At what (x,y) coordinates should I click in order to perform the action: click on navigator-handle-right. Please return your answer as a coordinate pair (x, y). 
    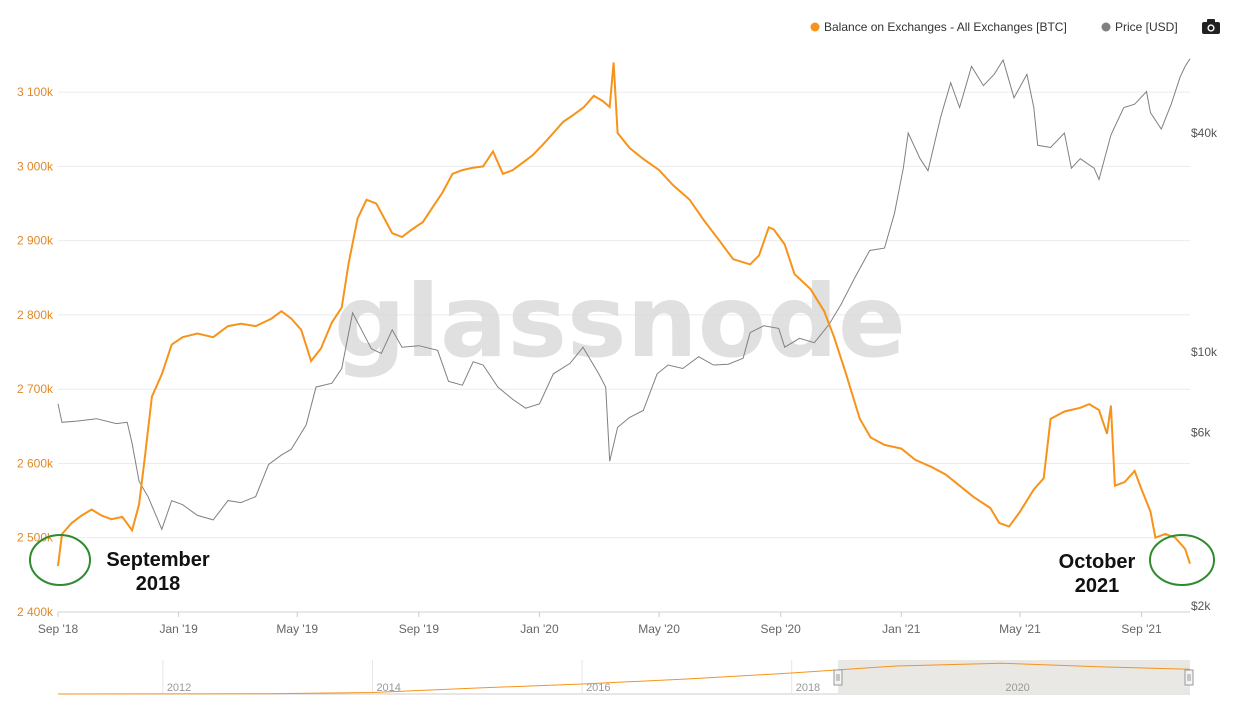
    Looking at the image, I should click on (1189, 677).